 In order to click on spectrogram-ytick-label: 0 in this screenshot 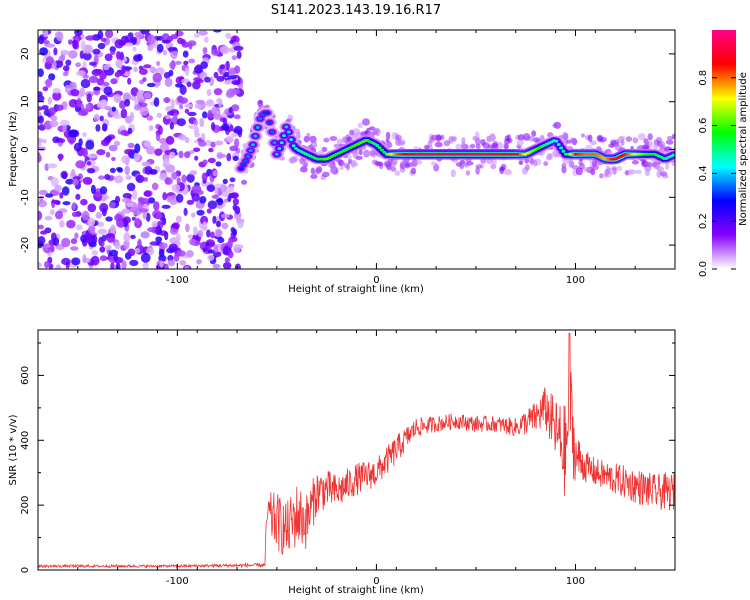, I will do `click(25, 149)`.